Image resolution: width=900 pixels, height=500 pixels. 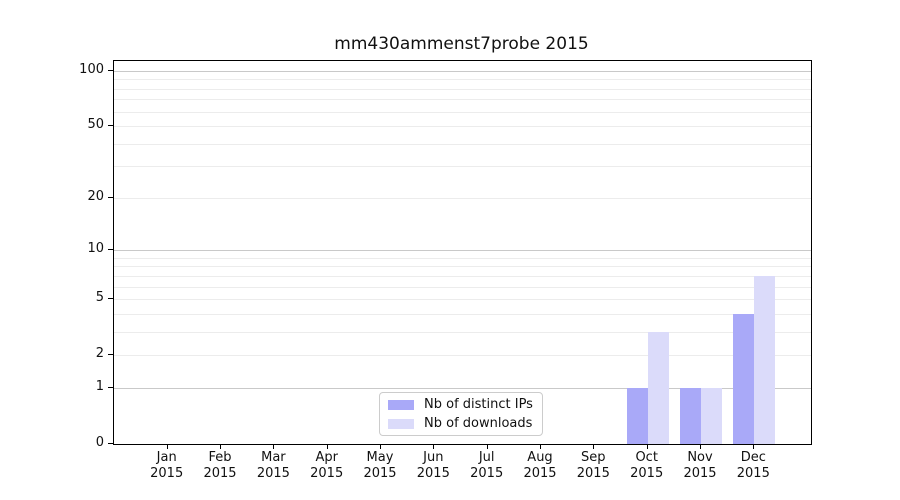 What do you see at coordinates (273, 465) in the screenshot?
I see `x-tick-label-mar: Mar 2015` at bounding box center [273, 465].